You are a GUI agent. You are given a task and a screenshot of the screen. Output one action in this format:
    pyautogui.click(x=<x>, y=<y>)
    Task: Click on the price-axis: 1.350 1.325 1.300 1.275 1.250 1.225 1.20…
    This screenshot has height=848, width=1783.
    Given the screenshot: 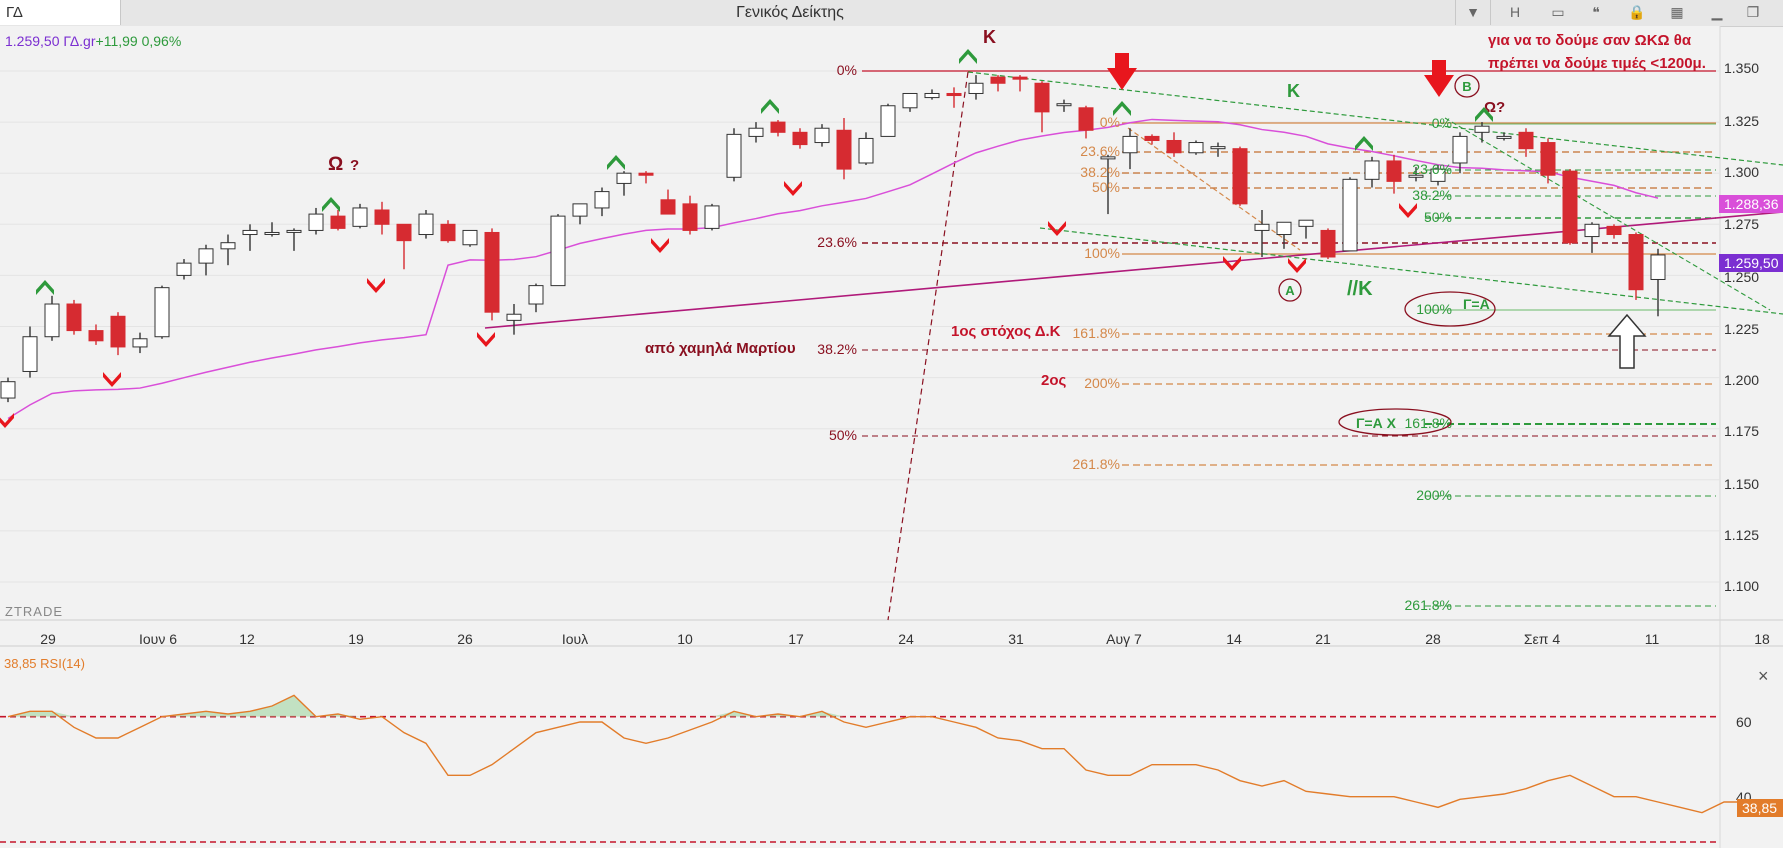 What is the action you would take?
    pyautogui.click(x=1751, y=327)
    